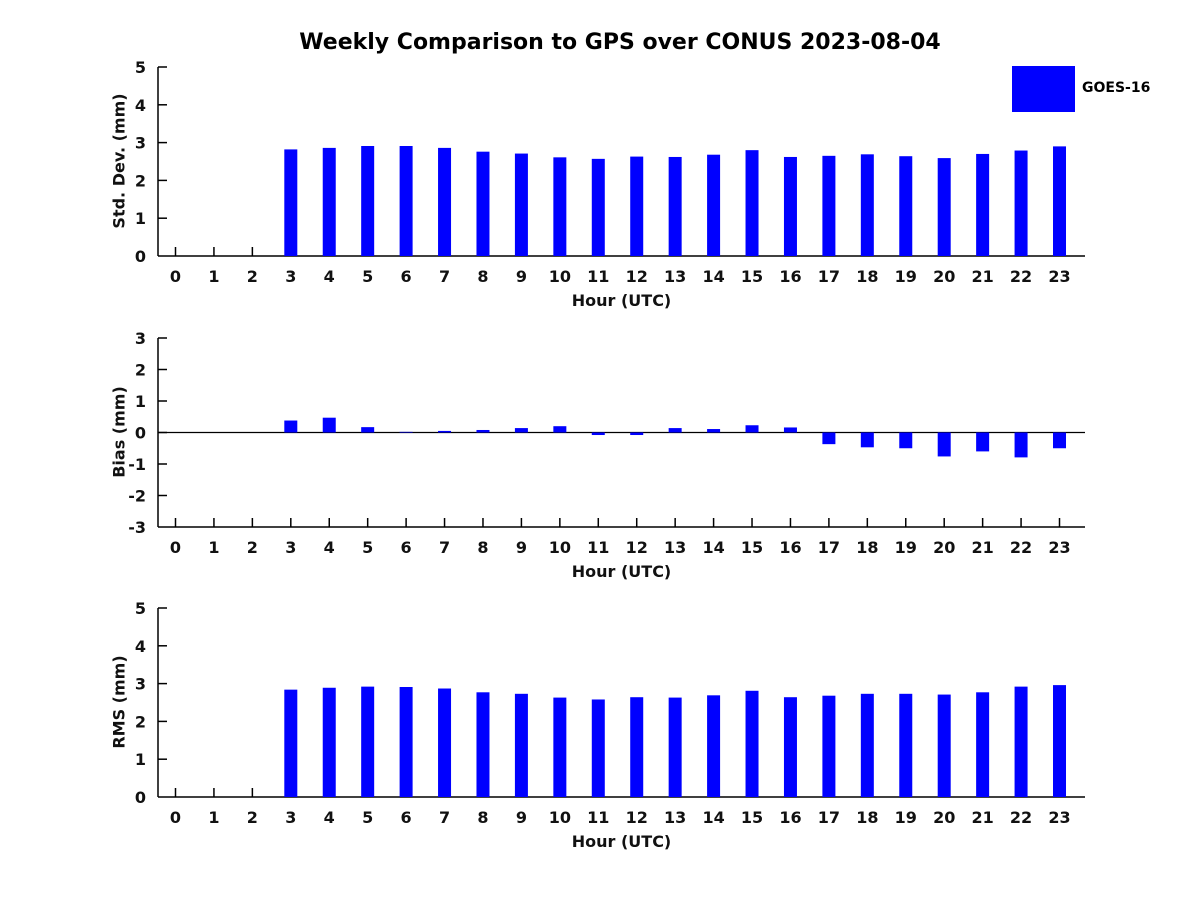  What do you see at coordinates (140, 256) in the screenshot?
I see `y-tick-label: 0` at bounding box center [140, 256].